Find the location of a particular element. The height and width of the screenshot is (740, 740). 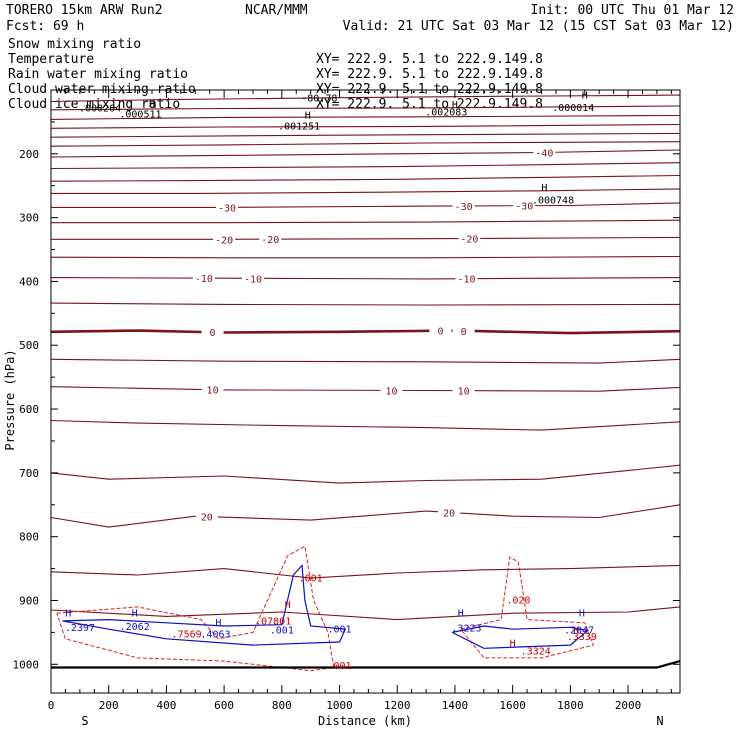

value-label: .020 is located at coordinates (518, 601).